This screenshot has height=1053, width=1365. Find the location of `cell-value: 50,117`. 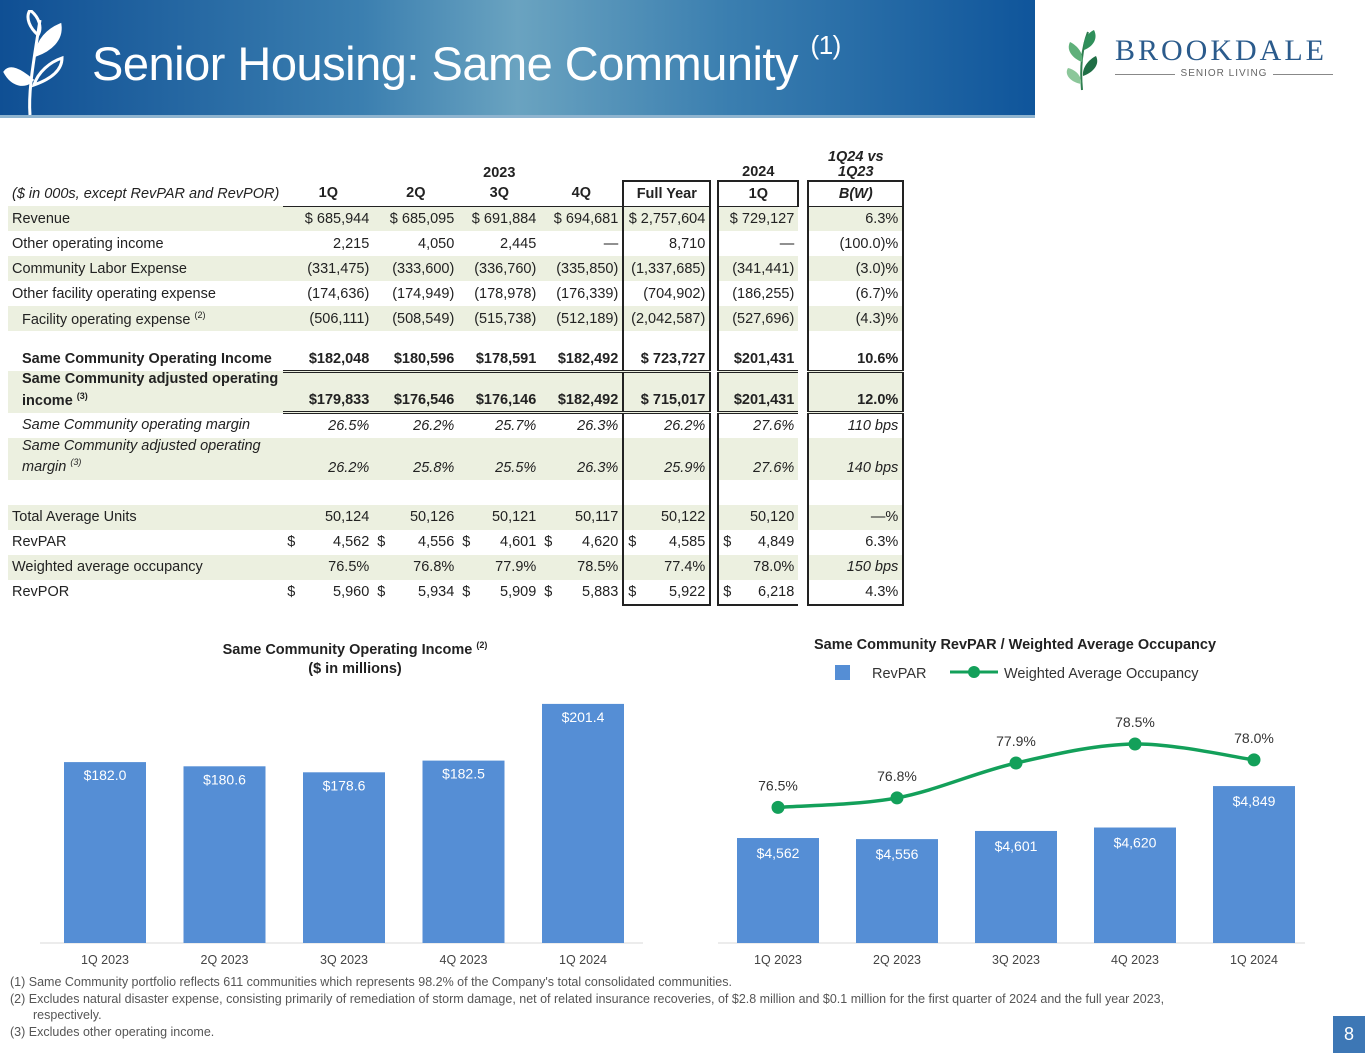

cell-value: 50,117 is located at coordinates (582, 517).